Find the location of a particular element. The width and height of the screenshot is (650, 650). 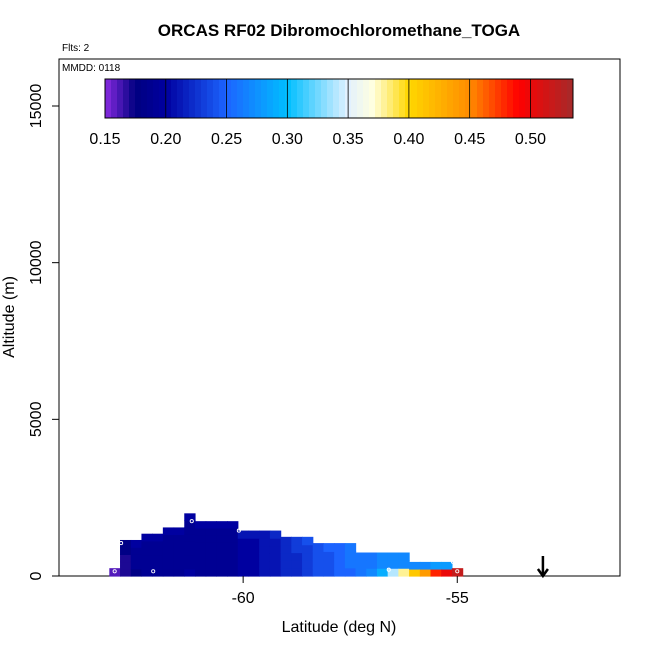

heatmap-cells is located at coordinates (286, 545).